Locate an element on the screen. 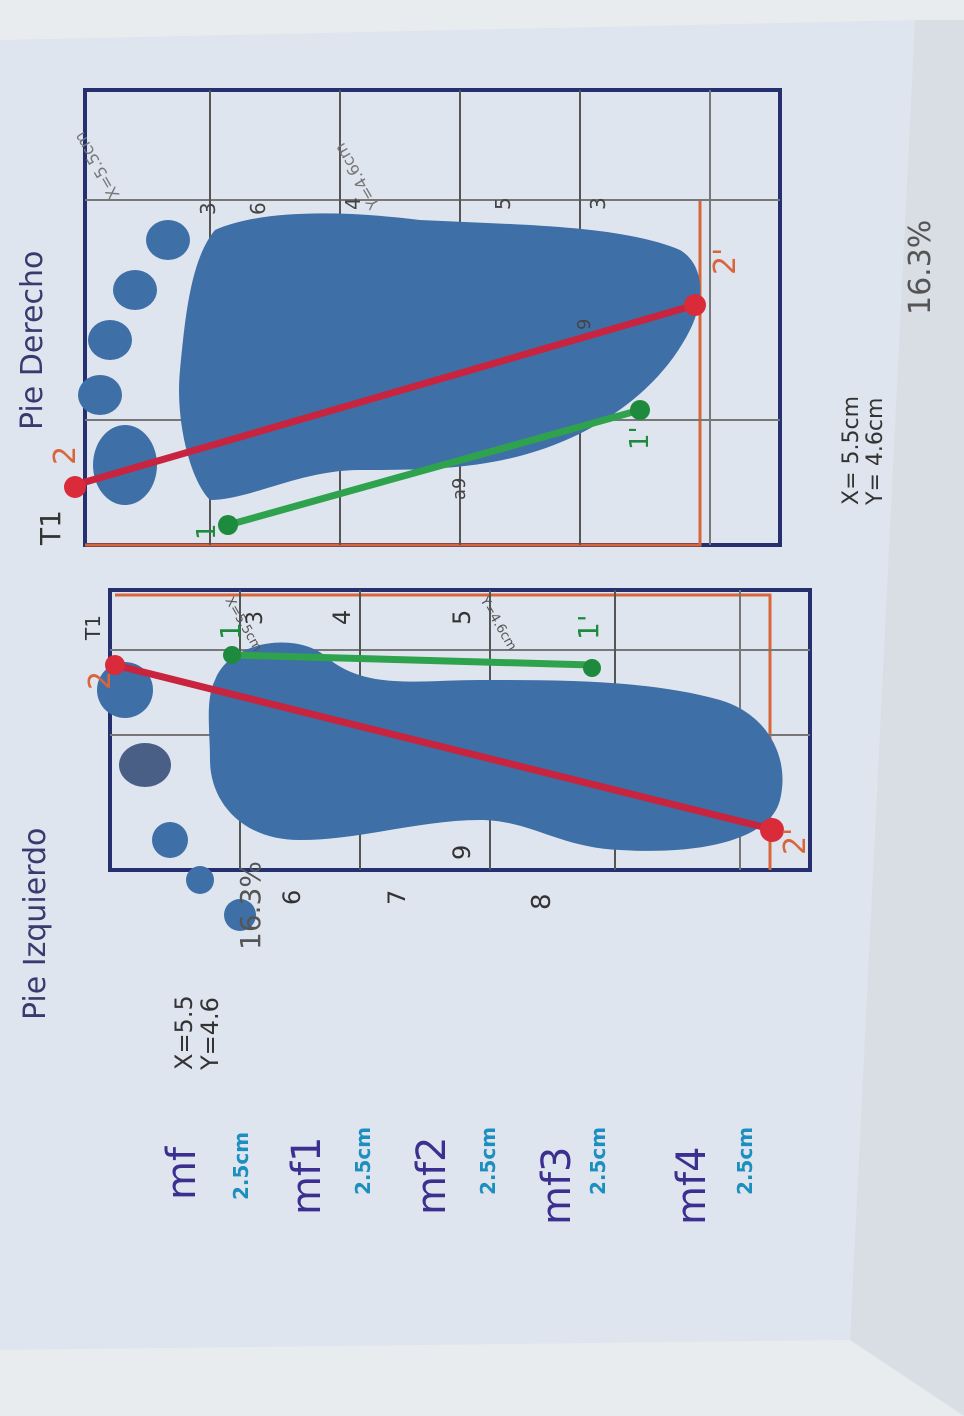 The width and height of the screenshot is (964, 1416). left-red-axis-line is located at coordinates (445, 747).